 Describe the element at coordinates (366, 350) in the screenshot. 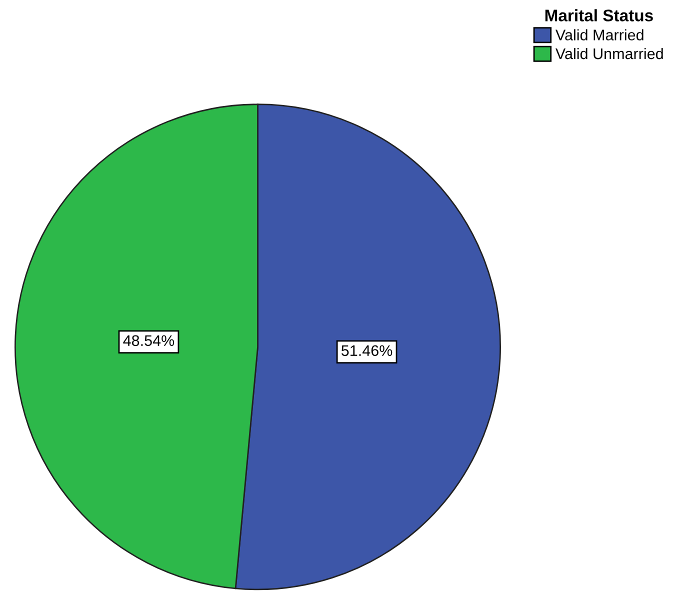

I see `data-label: 51.46%` at that location.